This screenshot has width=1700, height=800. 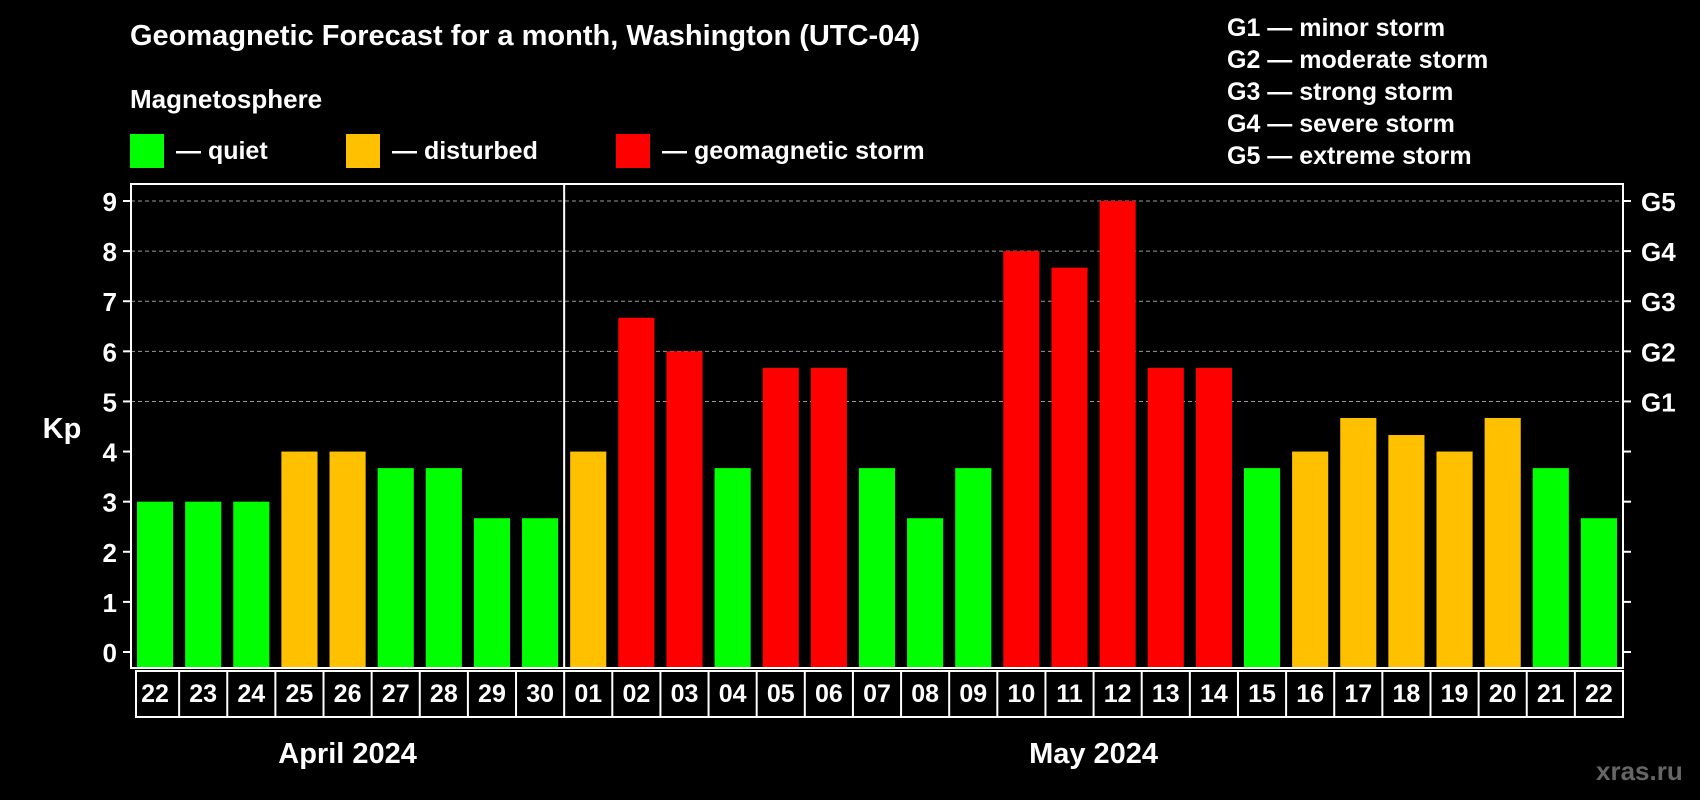 What do you see at coordinates (110, 553) in the screenshot?
I see `y-tick-label: 2` at bounding box center [110, 553].